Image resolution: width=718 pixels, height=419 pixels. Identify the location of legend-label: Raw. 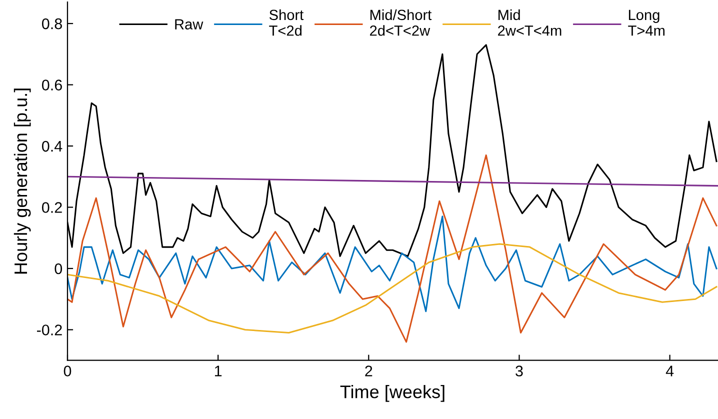
(189, 24).